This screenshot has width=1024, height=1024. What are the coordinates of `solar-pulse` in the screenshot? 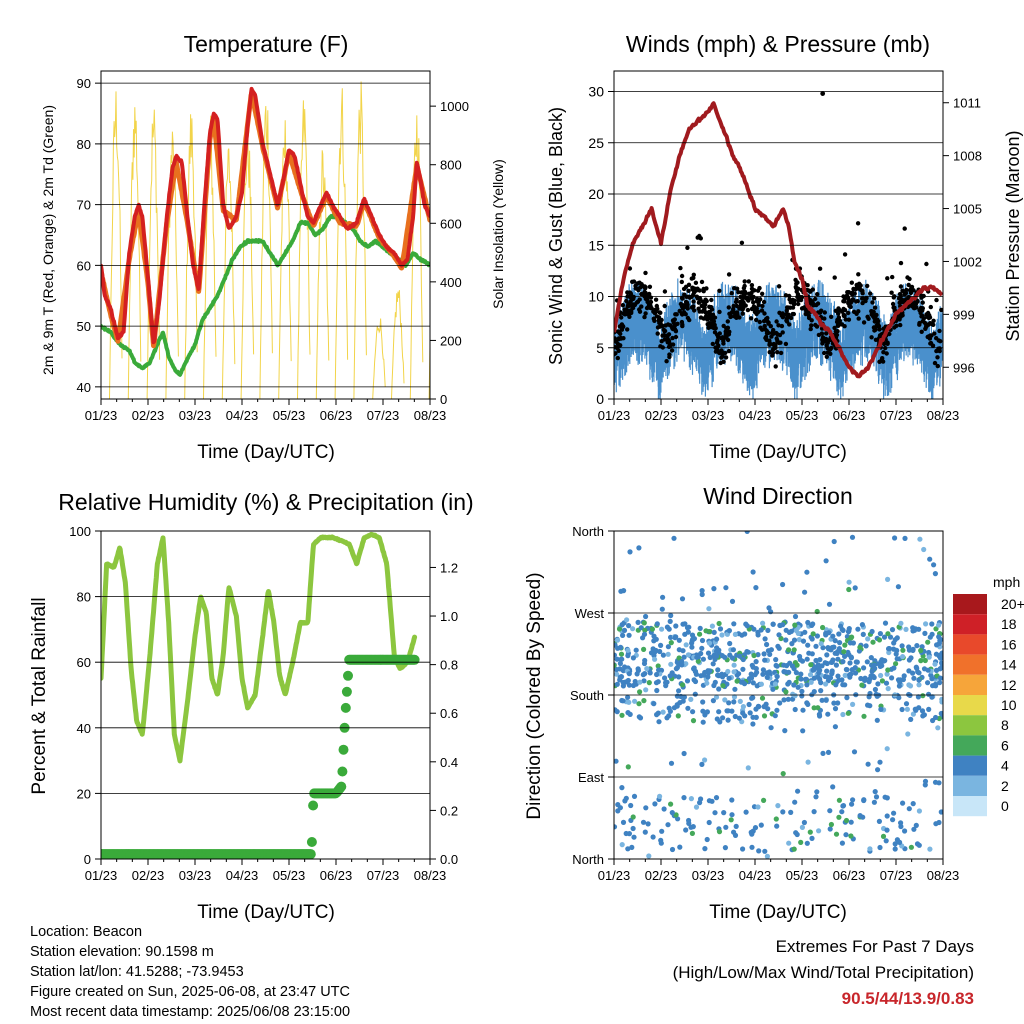 It's located at (172, 265).